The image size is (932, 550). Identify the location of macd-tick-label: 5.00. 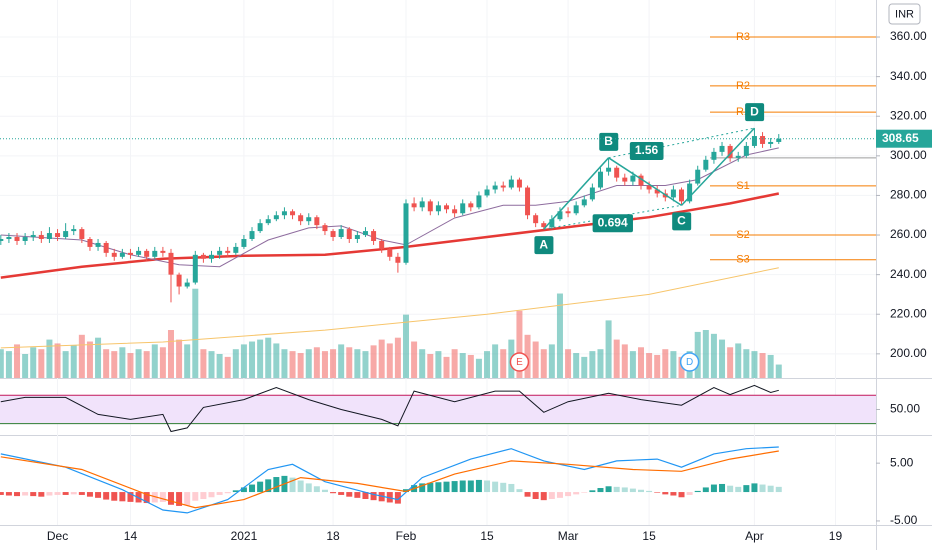
(902, 462).